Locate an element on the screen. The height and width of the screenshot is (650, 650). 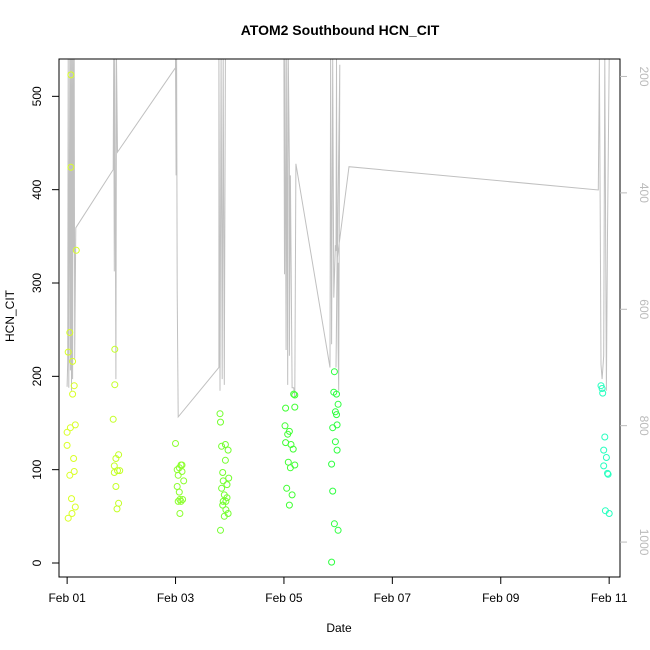
x-tick-label: Feb 09 is located at coordinates (501, 598).